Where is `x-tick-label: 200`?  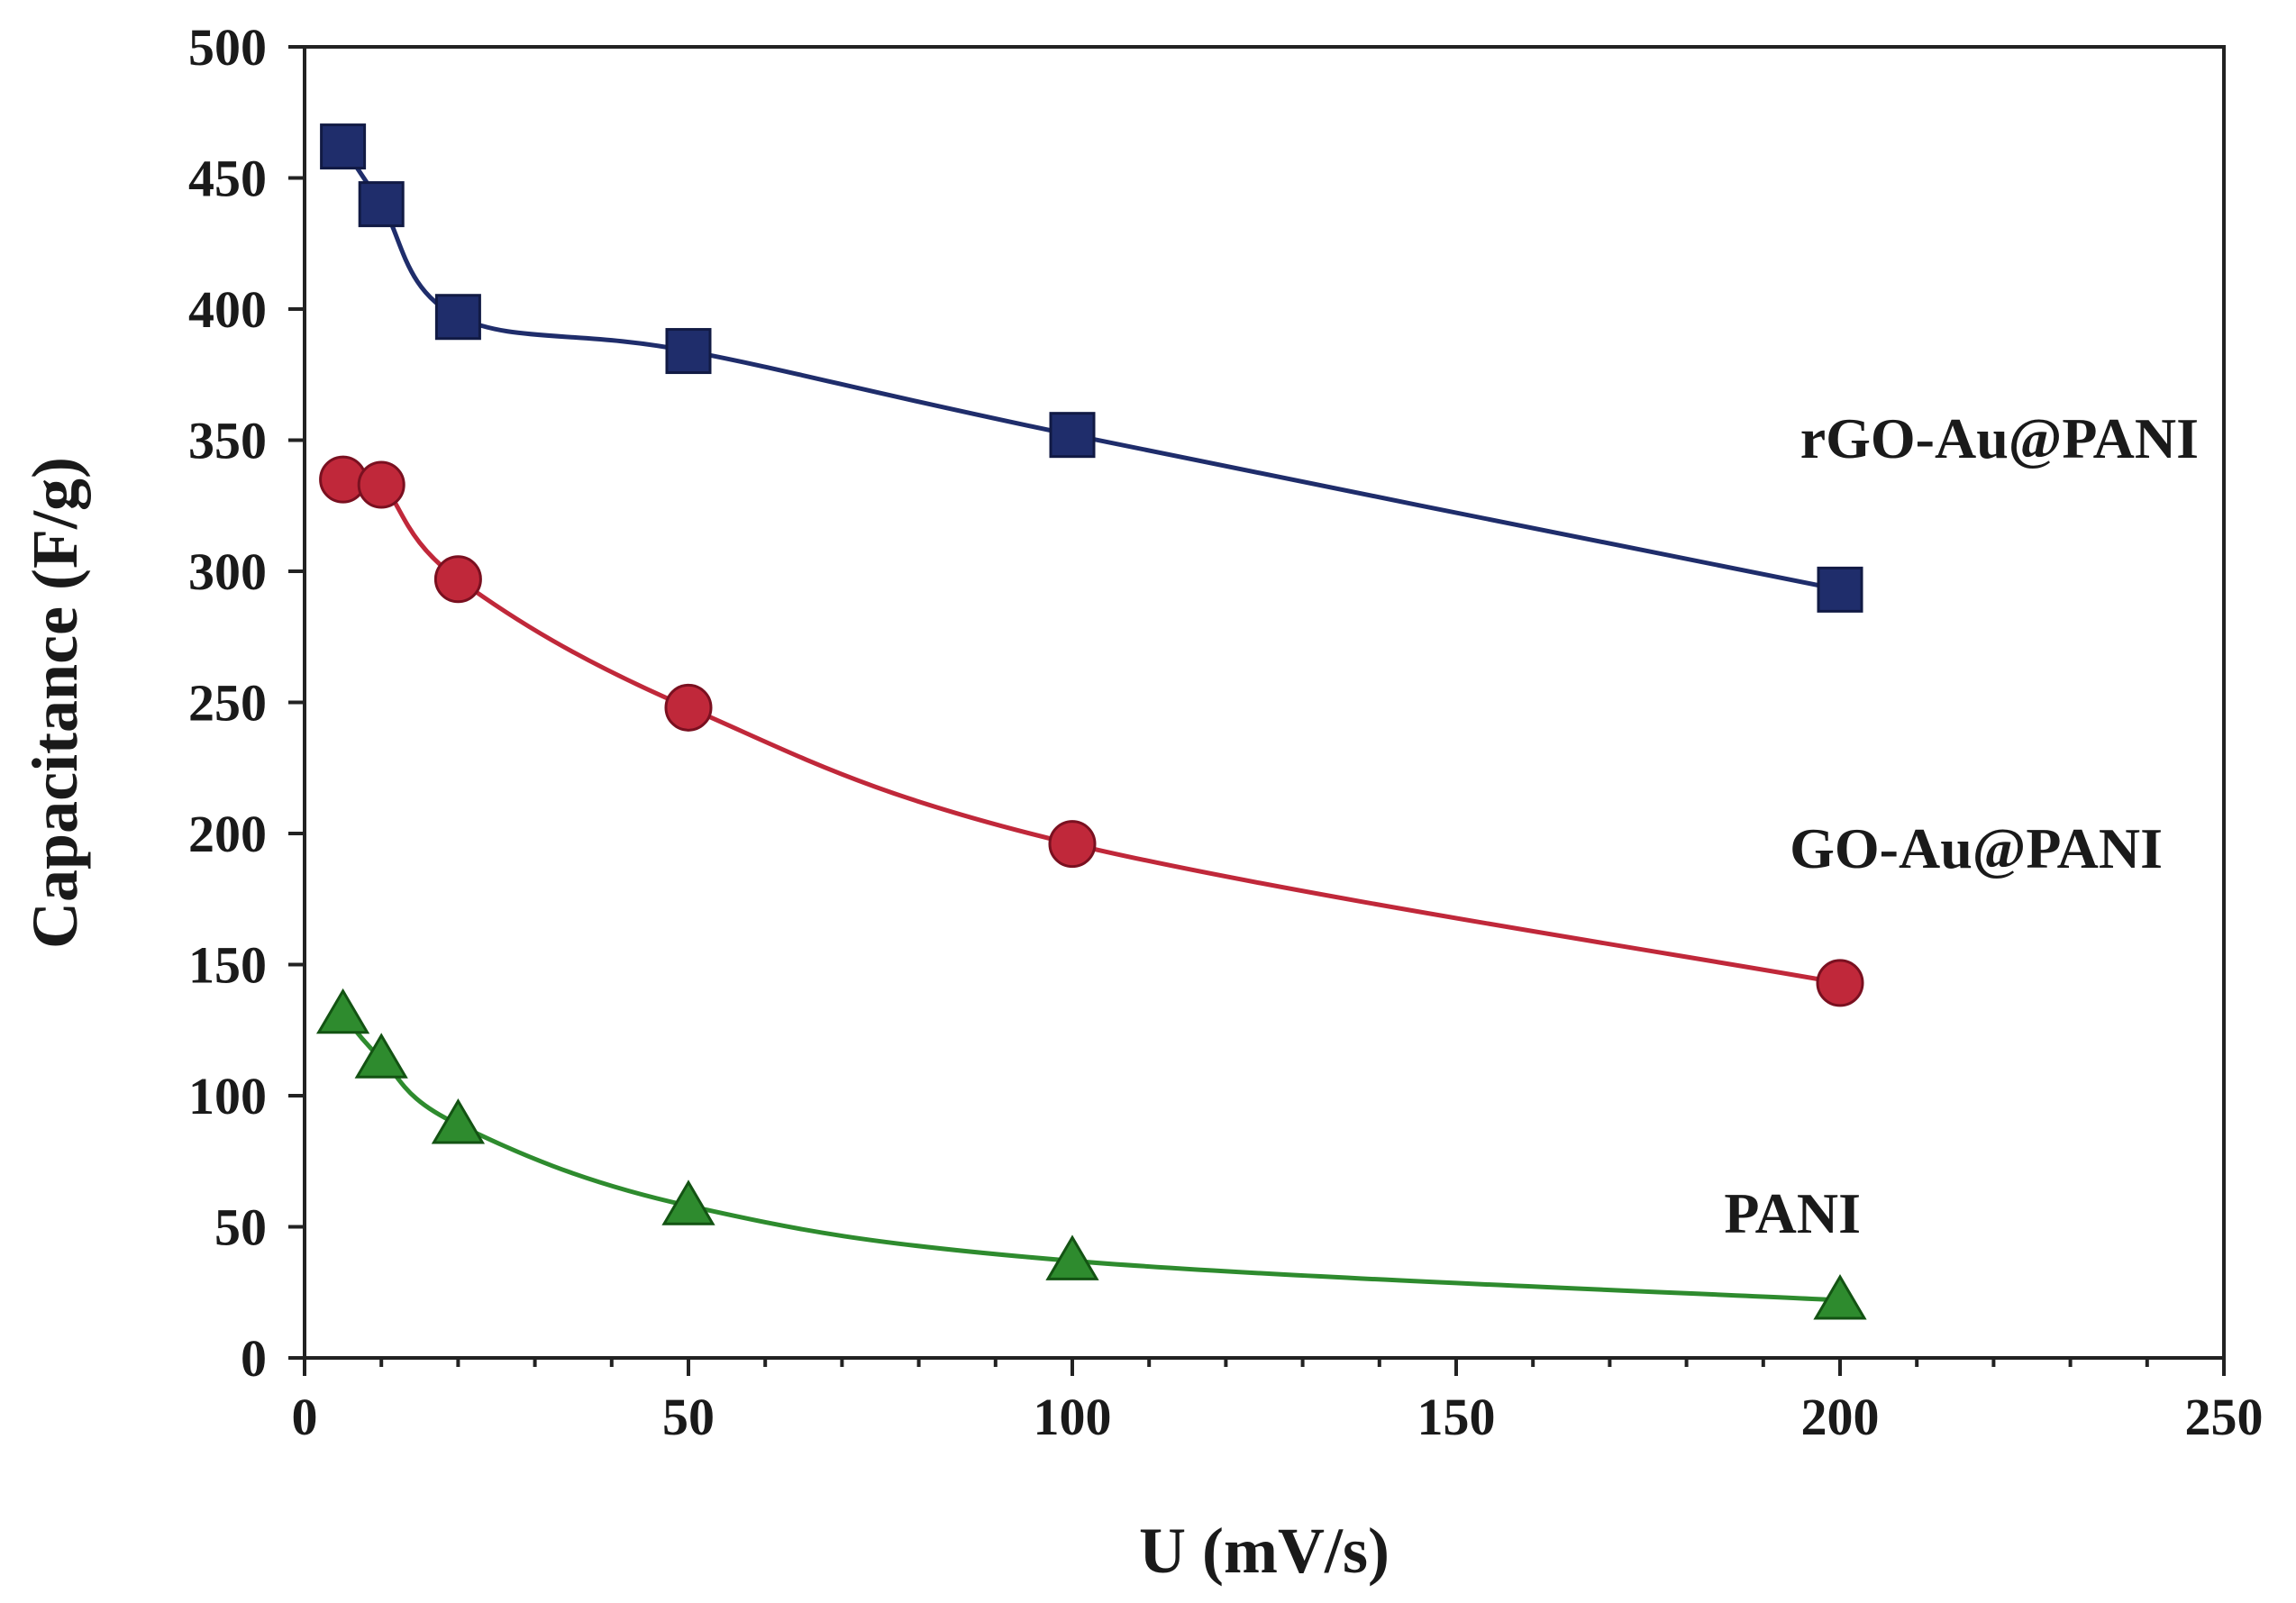
x-tick-label: 200 is located at coordinates (1841, 1417).